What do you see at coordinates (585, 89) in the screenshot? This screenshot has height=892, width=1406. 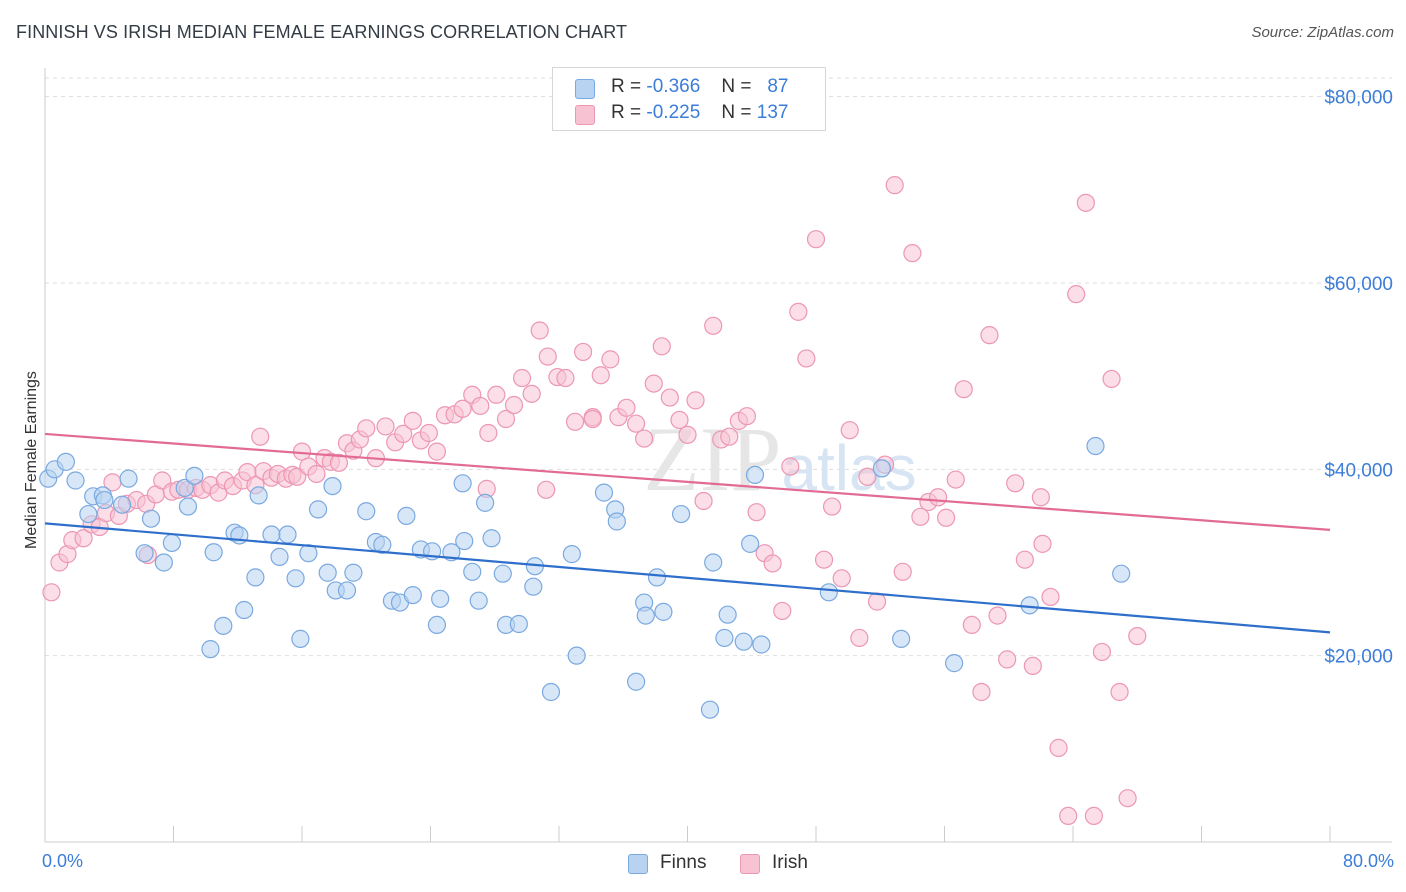 I see `finns-swatch` at bounding box center [585, 89].